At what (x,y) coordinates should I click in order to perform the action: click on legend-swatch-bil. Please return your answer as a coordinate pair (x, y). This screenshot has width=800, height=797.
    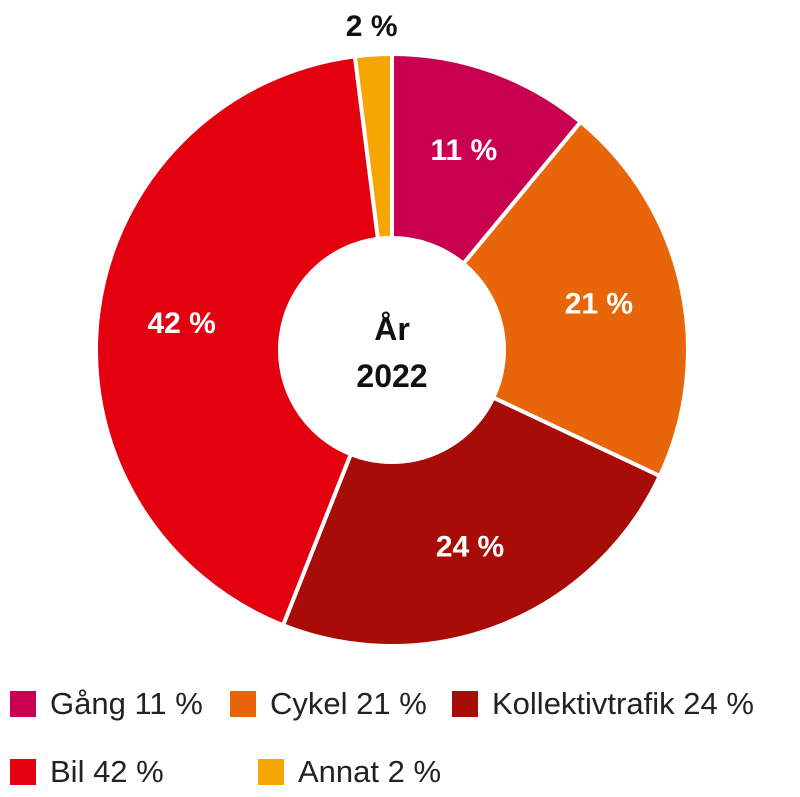
    Looking at the image, I should click on (23, 772).